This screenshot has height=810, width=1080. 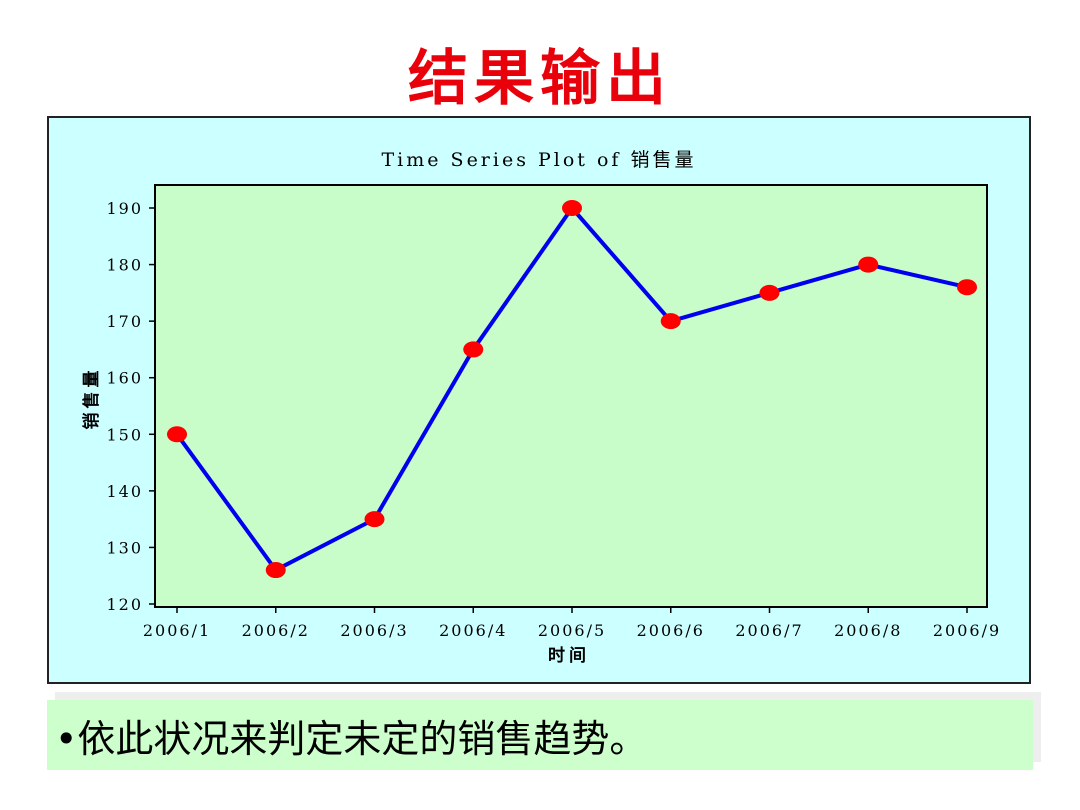 I want to click on y-tick-label: 130, so click(x=124, y=547).